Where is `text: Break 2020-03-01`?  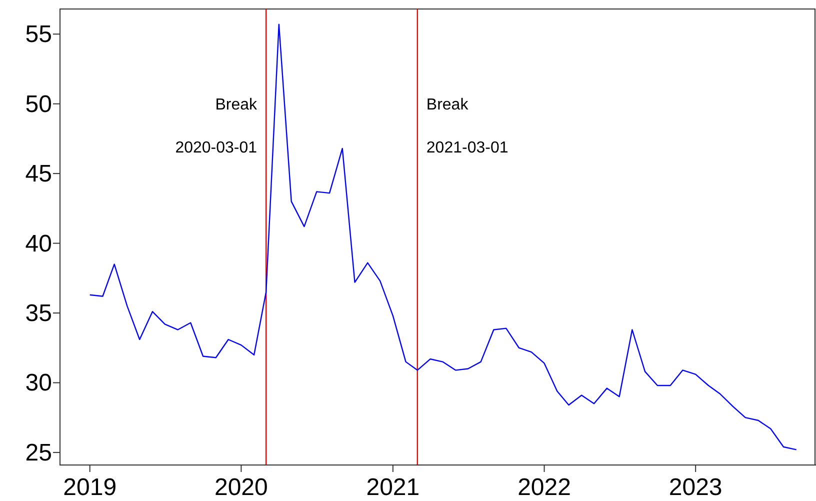
text: Break 2020-03-01 is located at coordinates (216, 126).